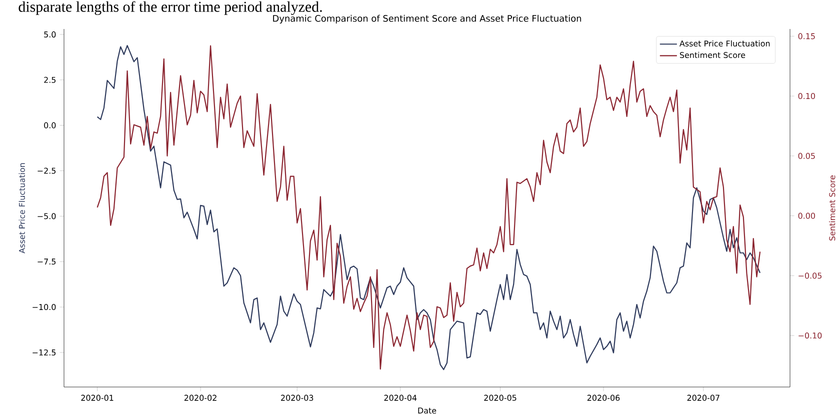  What do you see at coordinates (427, 19) in the screenshot?
I see `chart-title: Dynamic Comparison of Sentiment Score and Asset Price Fluctuation` at bounding box center [427, 19].